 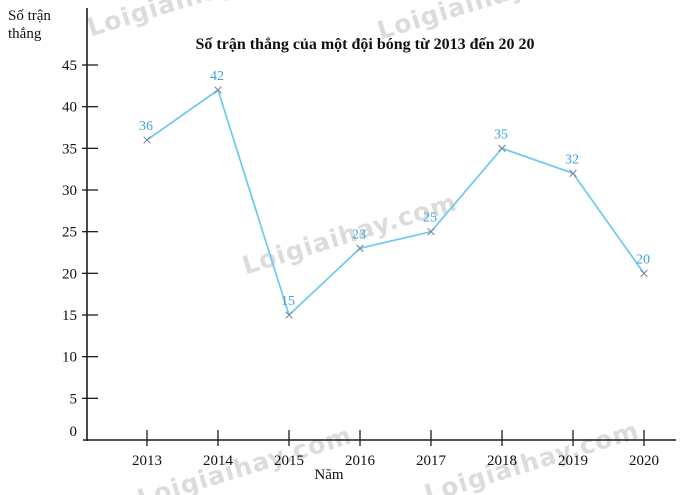 I want to click on data-point-label: 15, so click(x=288, y=301).